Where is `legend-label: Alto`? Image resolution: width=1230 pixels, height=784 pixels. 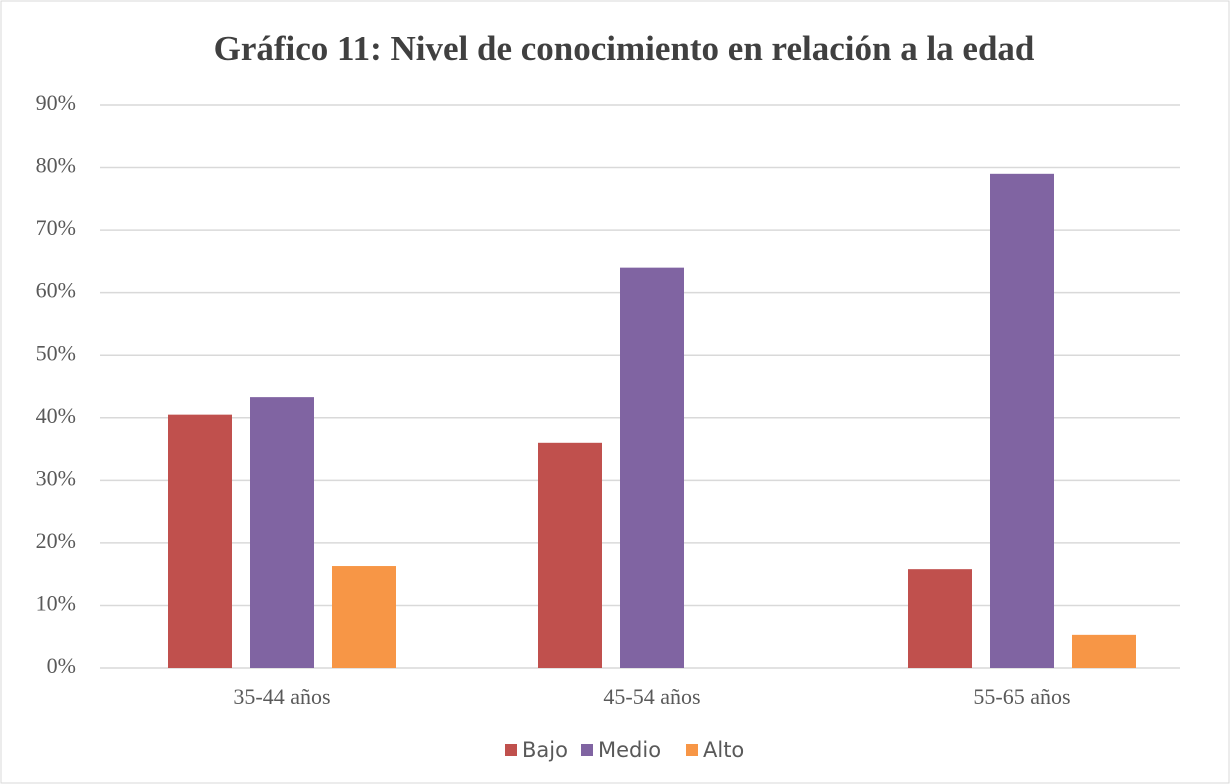 legend-label: Alto is located at coordinates (723, 750).